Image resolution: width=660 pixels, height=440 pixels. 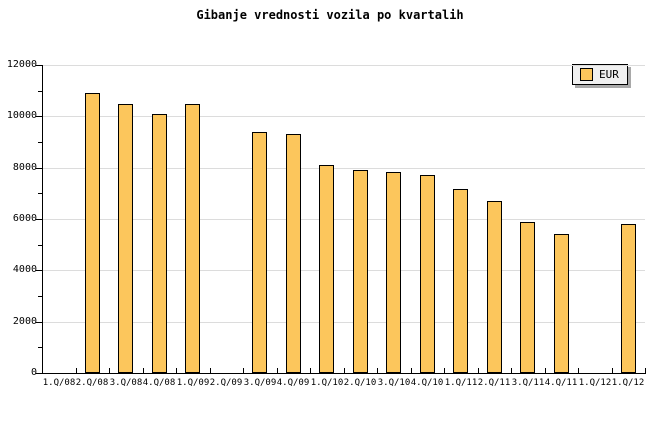 What do you see at coordinates (494, 383) in the screenshot?
I see `x-axis-tick-label: 2.Q/11` at bounding box center [494, 383].